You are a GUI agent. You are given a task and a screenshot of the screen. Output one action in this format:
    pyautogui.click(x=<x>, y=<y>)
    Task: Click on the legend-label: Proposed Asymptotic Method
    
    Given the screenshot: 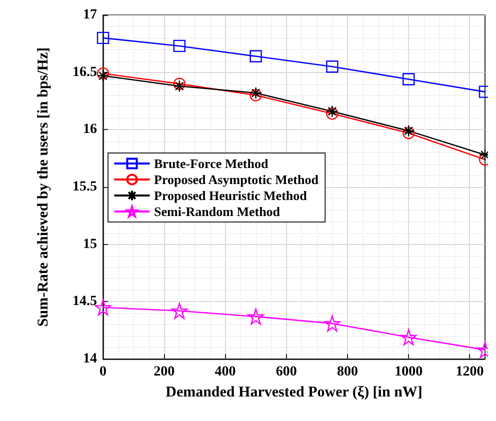 What is the action you would take?
    pyautogui.click(x=237, y=179)
    